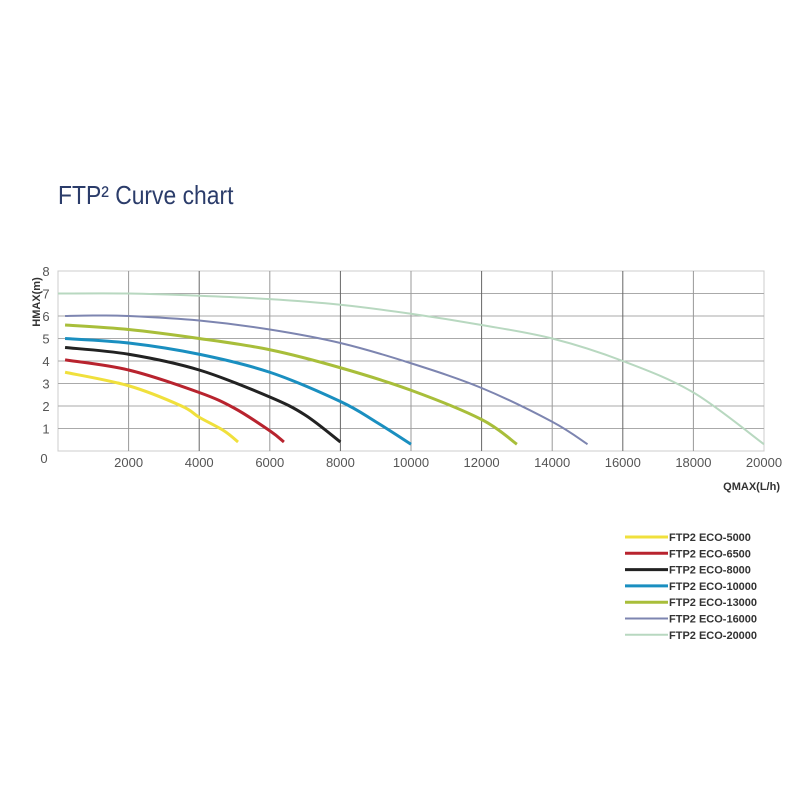  I want to click on y-axis-label: HMAX(m), so click(37, 302).